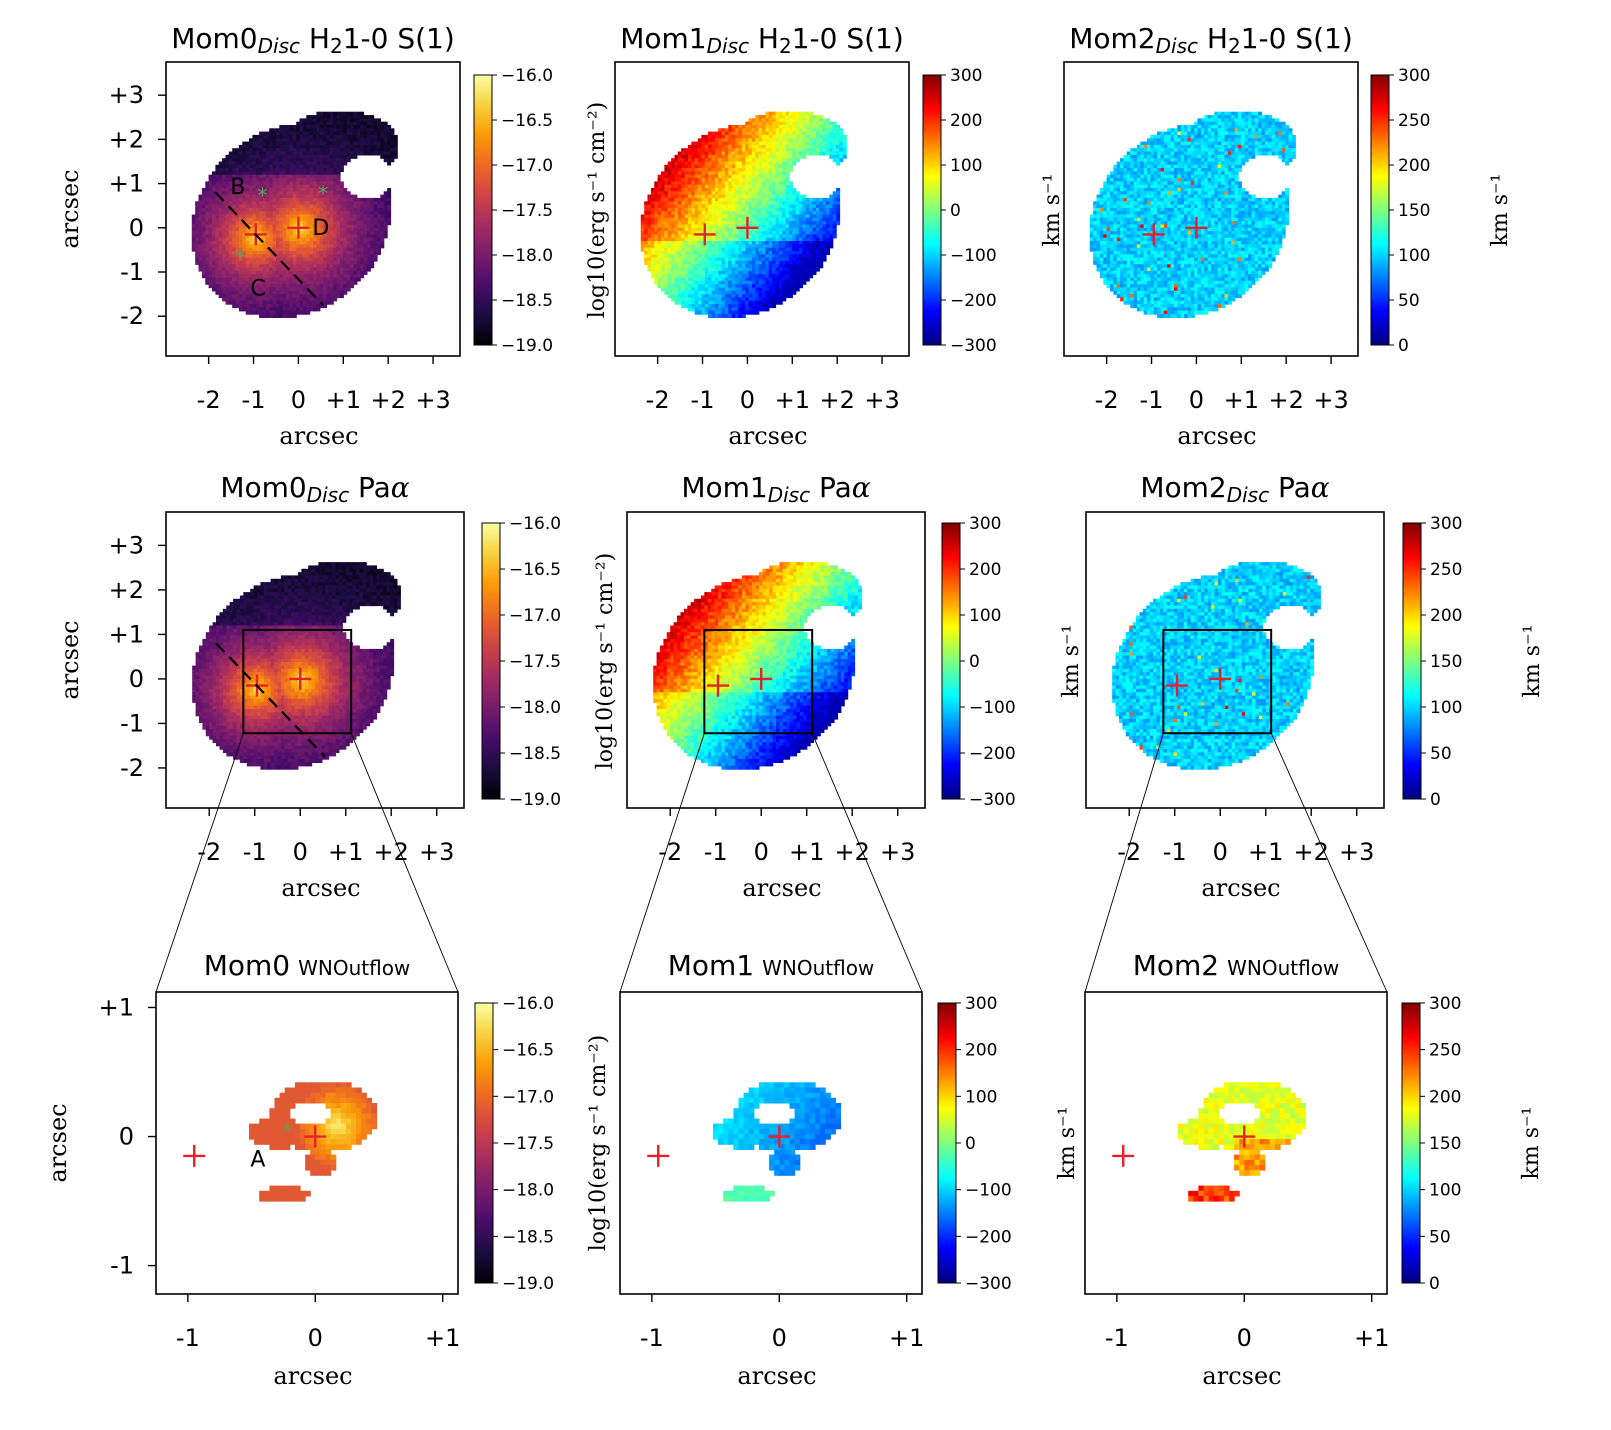 This screenshot has width=1611, height=1430. What do you see at coordinates (1236, 965) in the screenshot?
I see `panel-title: Mom2 WNOutflow` at bounding box center [1236, 965].